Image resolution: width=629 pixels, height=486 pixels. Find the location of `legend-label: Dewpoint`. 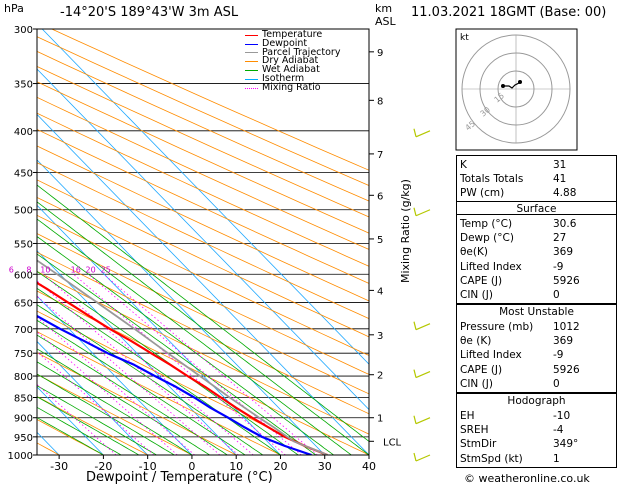

legend-label: Dewpoint is located at coordinates (285, 43).